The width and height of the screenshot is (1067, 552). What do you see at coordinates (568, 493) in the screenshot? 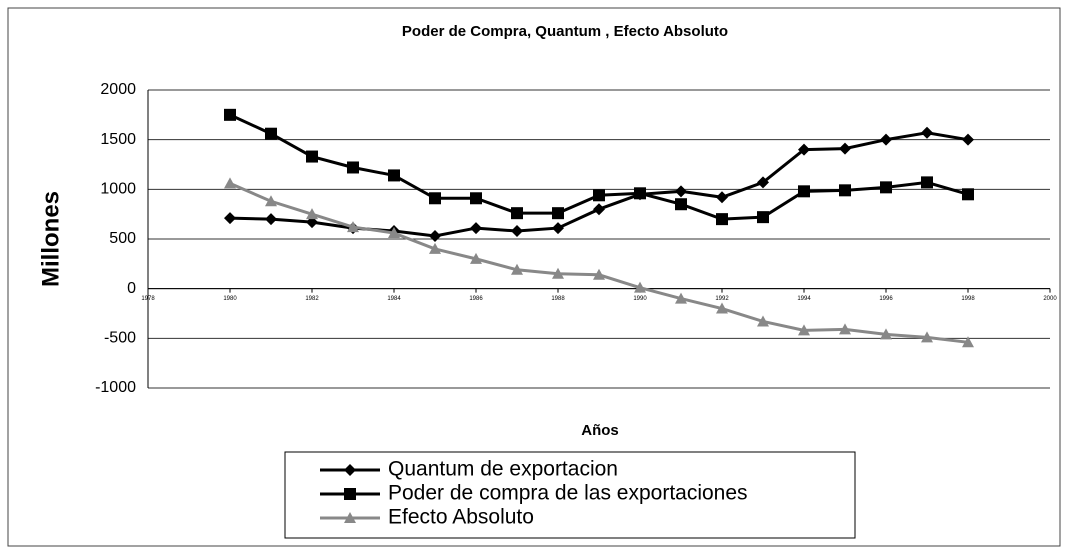
I see `legend-label: Poder de compra de las exportaciones` at bounding box center [568, 493].